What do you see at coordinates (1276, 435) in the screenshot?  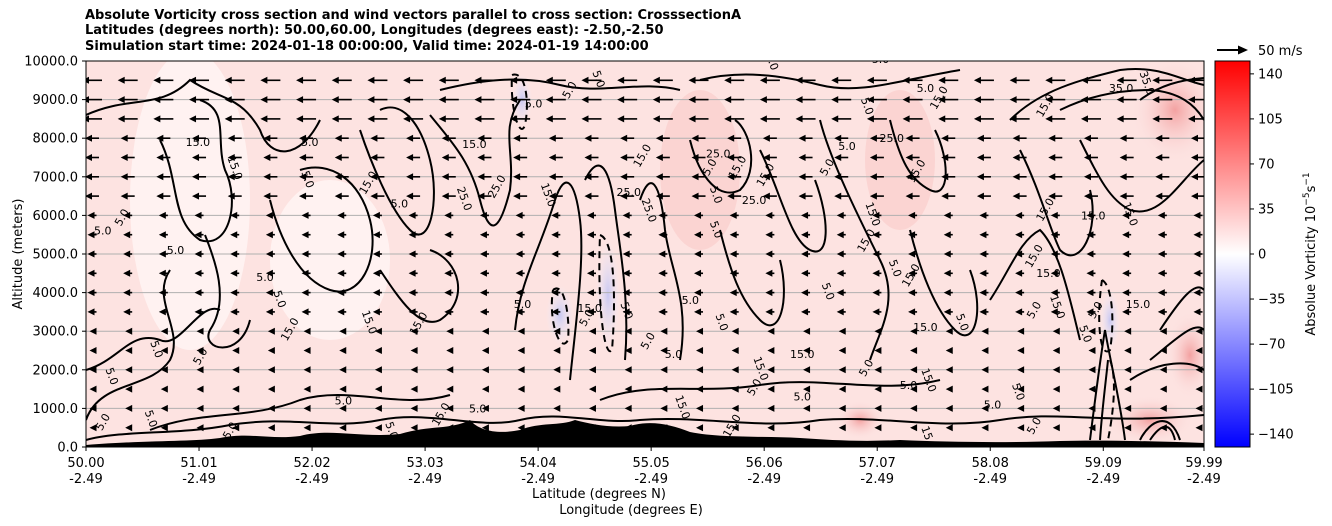 I see `colorbar-tick-label: −140` at bounding box center [1276, 435].